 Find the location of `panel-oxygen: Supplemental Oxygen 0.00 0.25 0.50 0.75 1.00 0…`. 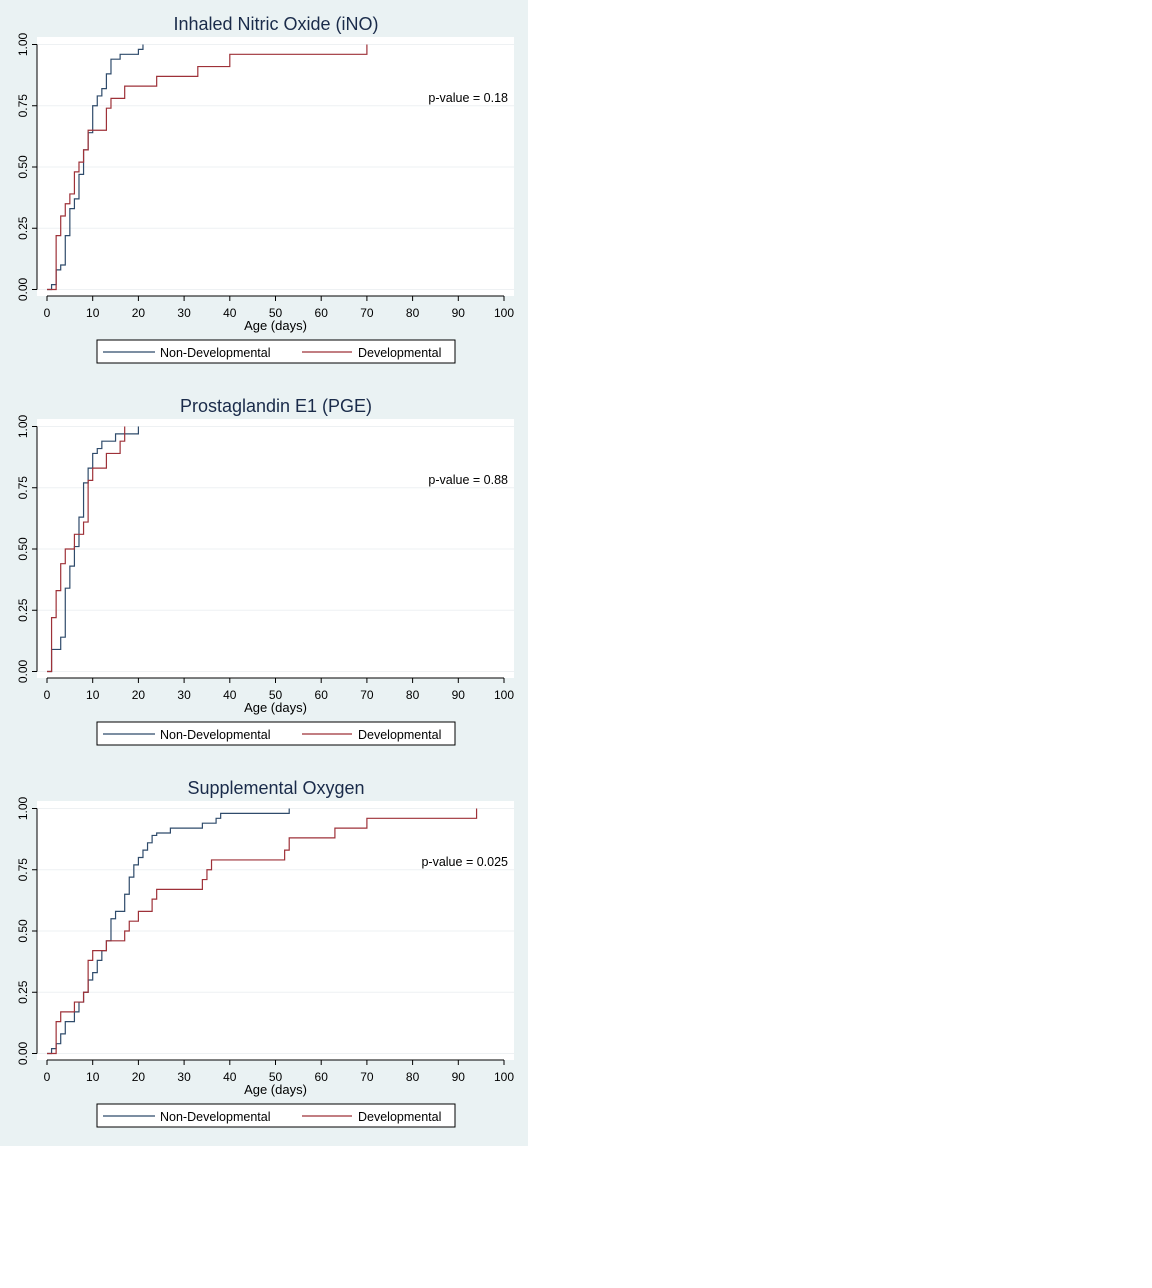

panel-oxygen: Supplemental Oxygen 0.00 0.25 0.50 0.75 1.00 0… is located at coordinates (264, 955).